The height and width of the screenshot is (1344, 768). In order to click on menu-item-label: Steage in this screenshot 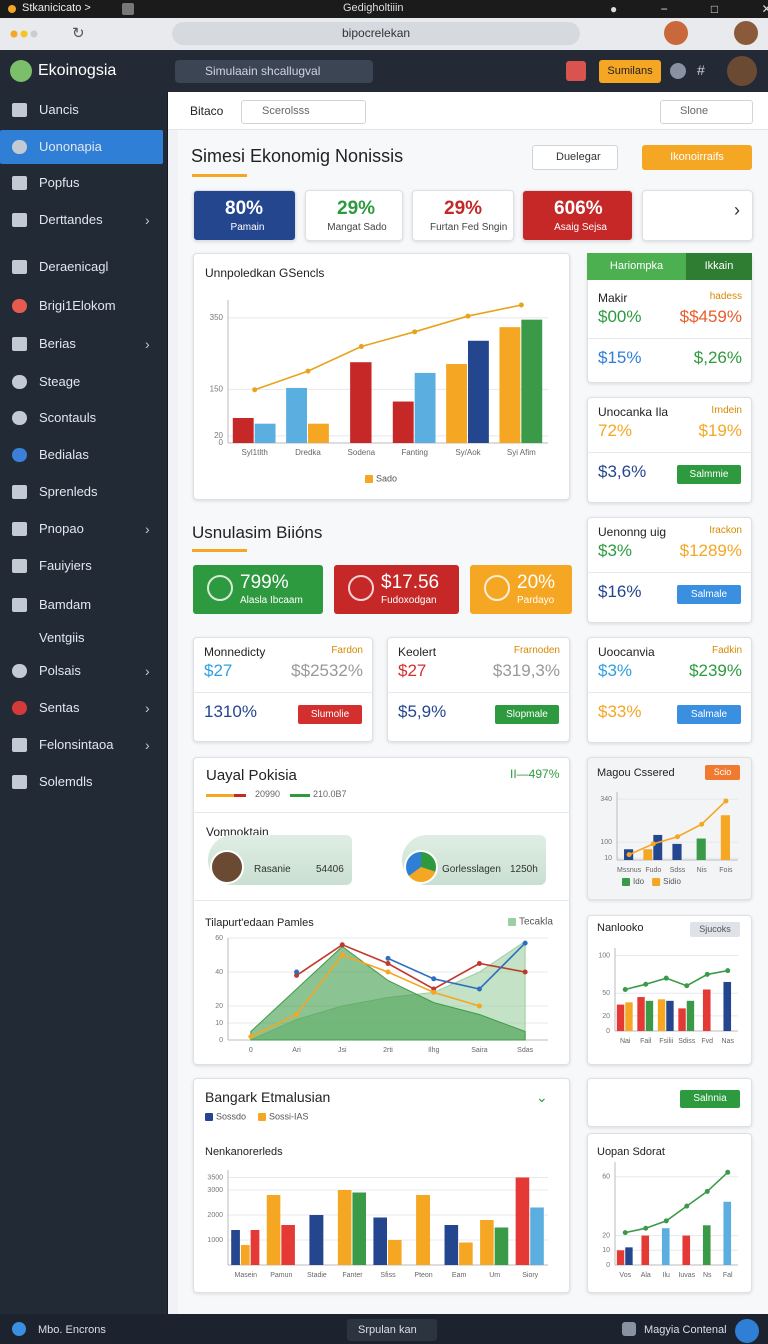, I will do `click(60, 381)`.